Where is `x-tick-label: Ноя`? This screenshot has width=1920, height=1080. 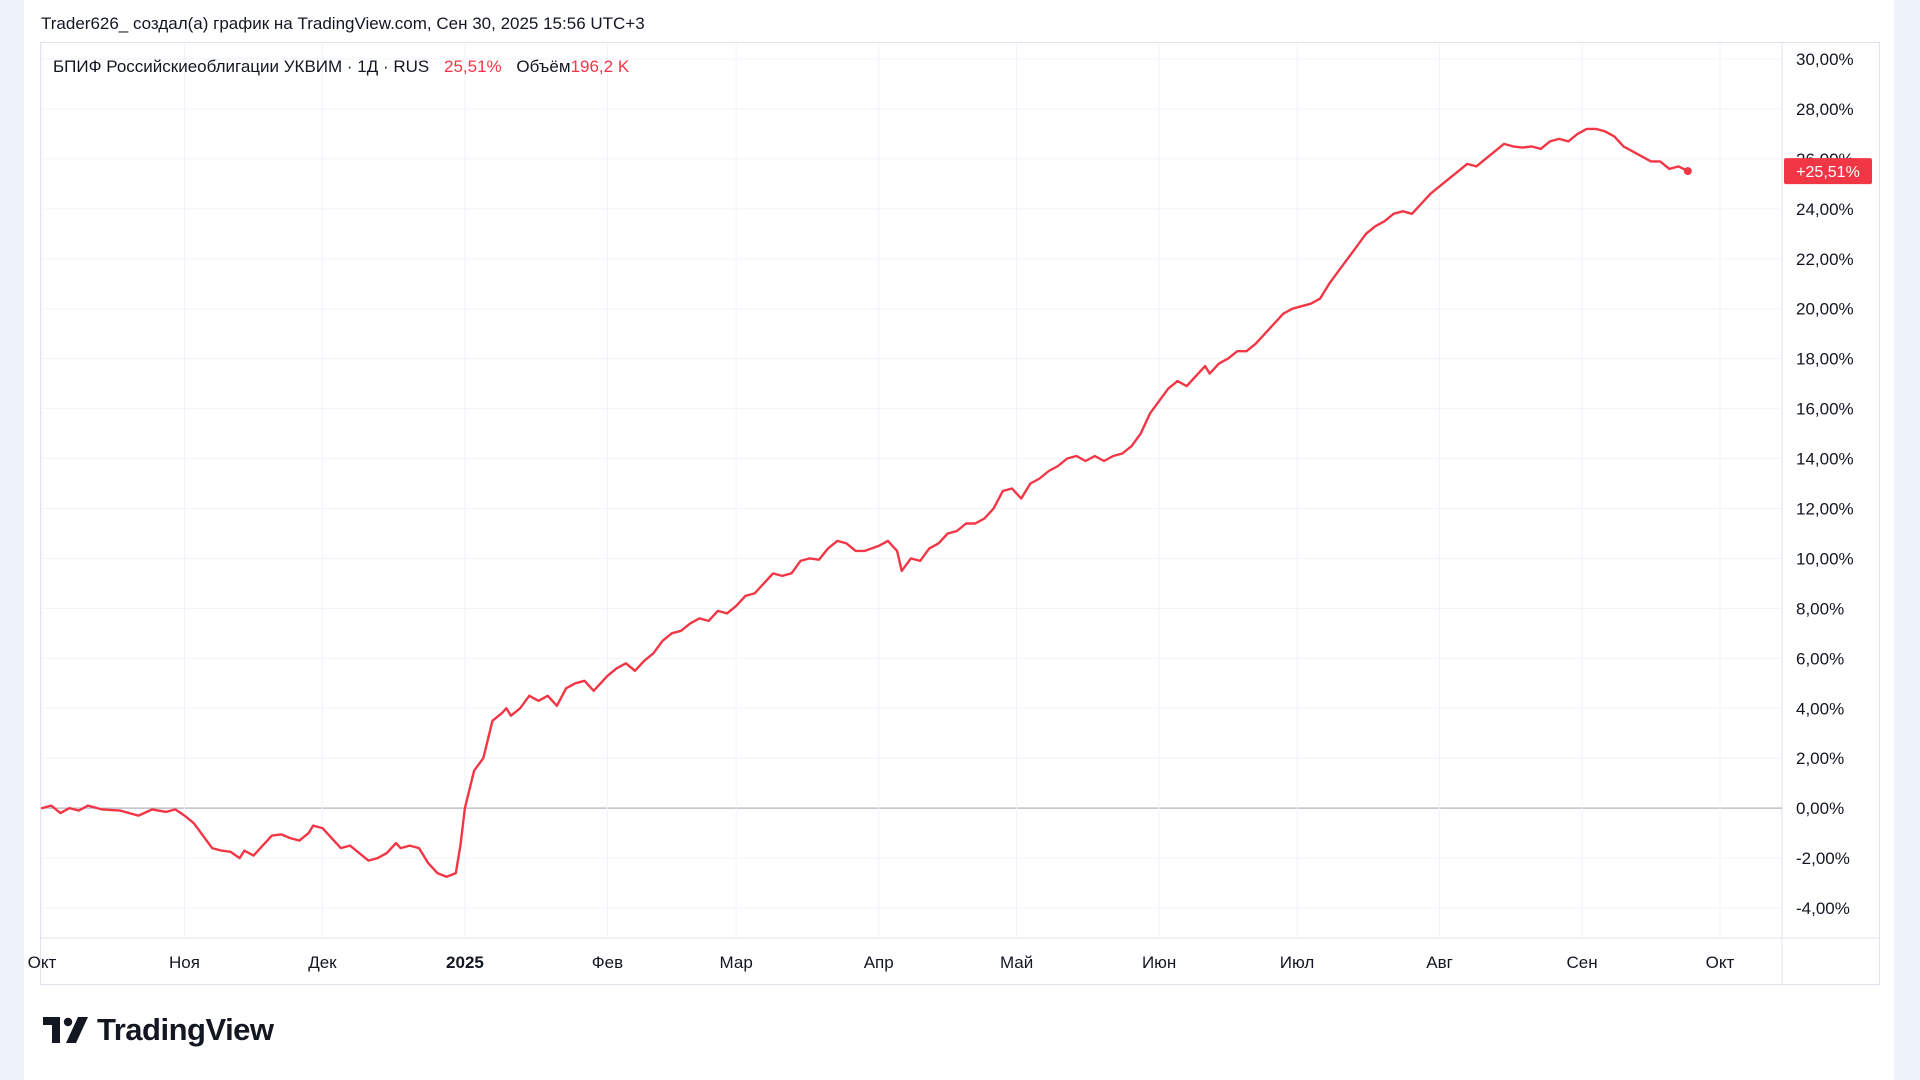 x-tick-label: Ноя is located at coordinates (184, 962).